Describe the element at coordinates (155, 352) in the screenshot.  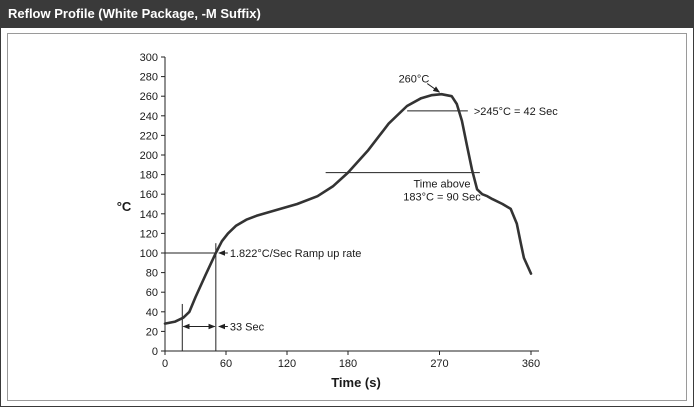
I see `y-tick-label: 0` at that location.